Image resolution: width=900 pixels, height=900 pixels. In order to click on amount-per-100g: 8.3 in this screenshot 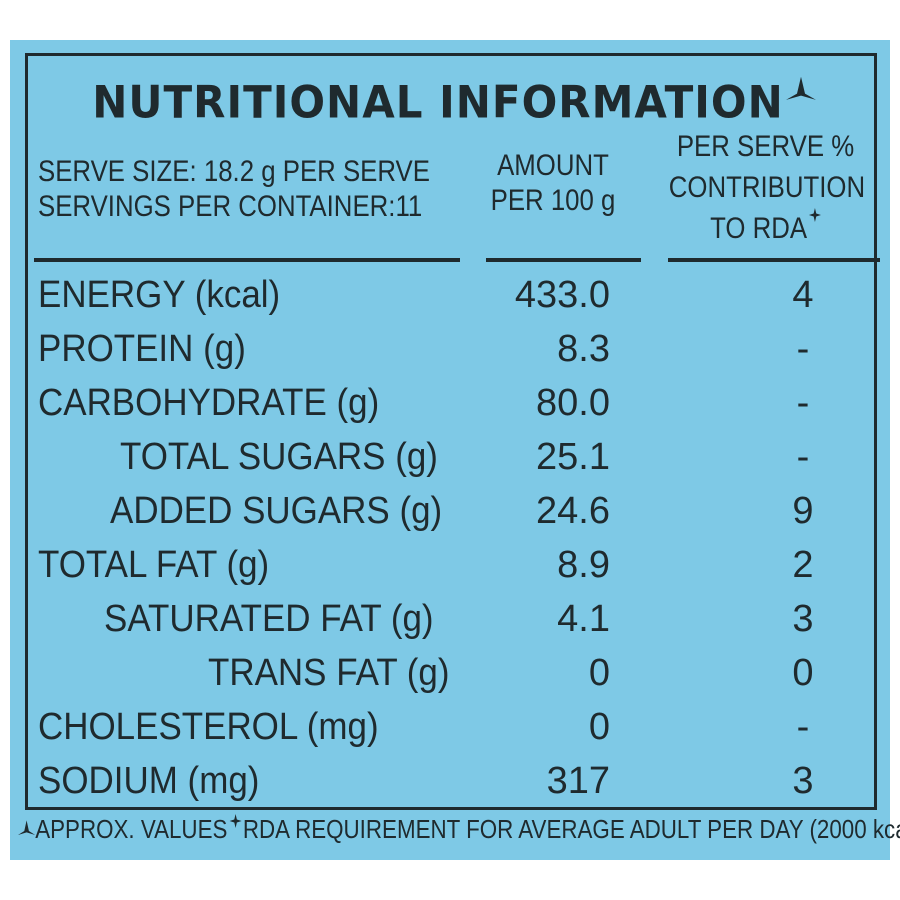, I will do `click(583, 349)`.